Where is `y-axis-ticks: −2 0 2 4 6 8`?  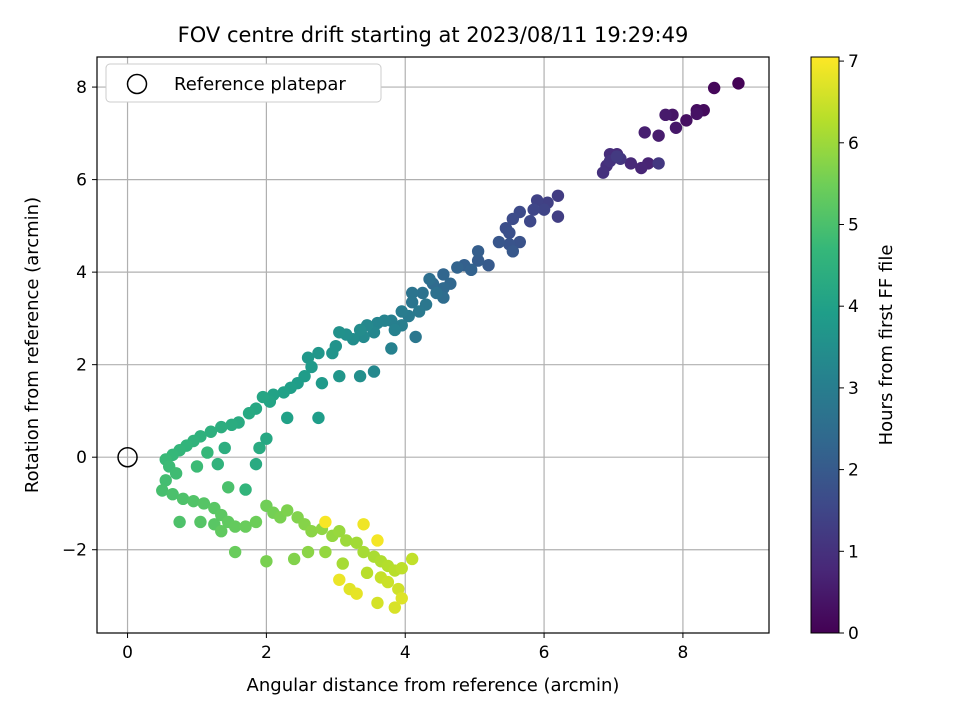
y-axis-ticks: −2 0 2 4 6 8 is located at coordinates (79, 319).